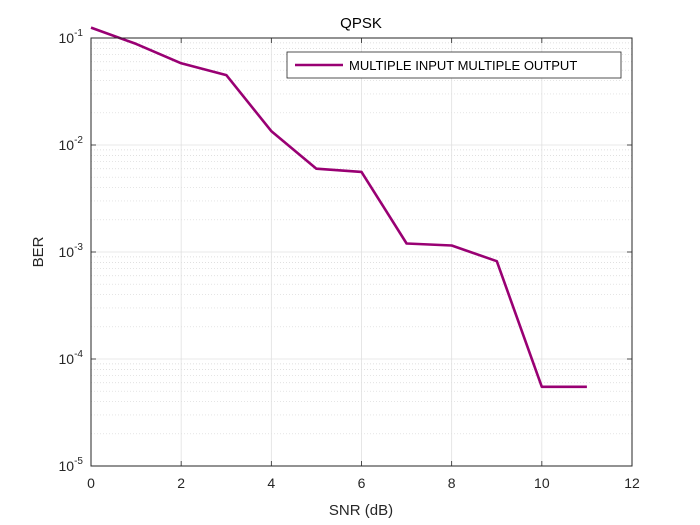 The height and width of the screenshot is (525, 700). What do you see at coordinates (78, 354) in the screenshot?
I see `y-tick-exponent: -4` at bounding box center [78, 354].